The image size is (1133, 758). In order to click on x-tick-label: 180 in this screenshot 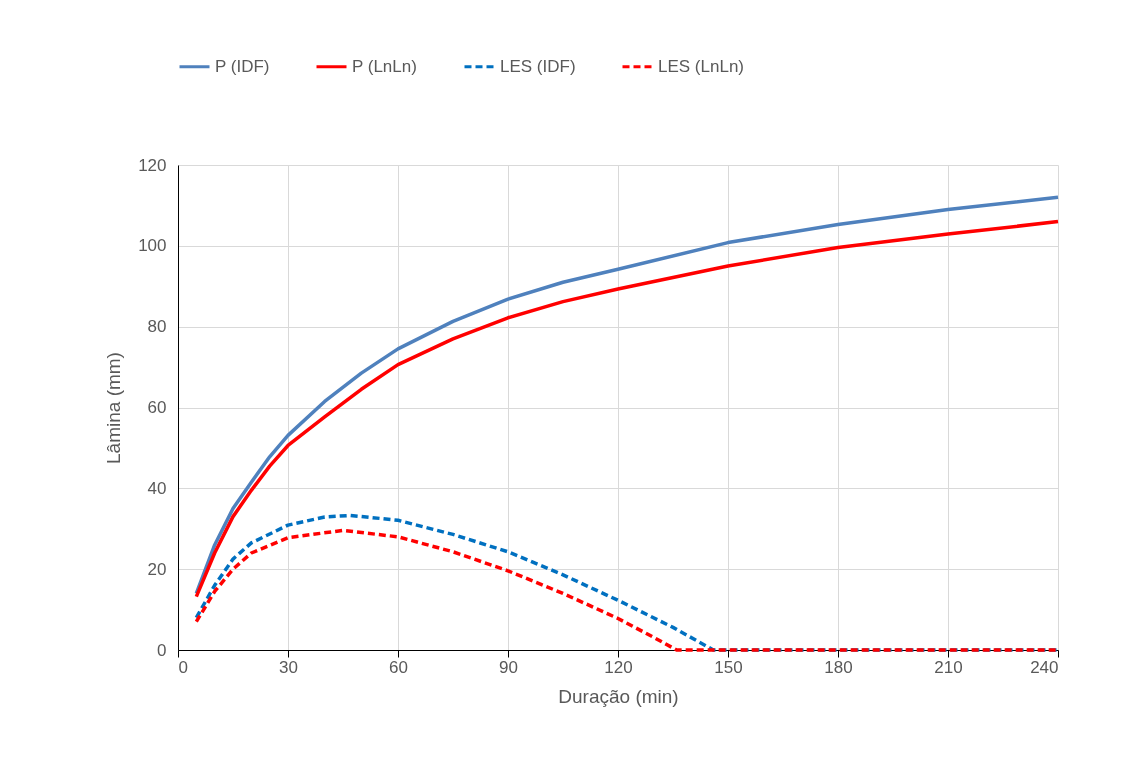, I will do `click(838, 667)`.